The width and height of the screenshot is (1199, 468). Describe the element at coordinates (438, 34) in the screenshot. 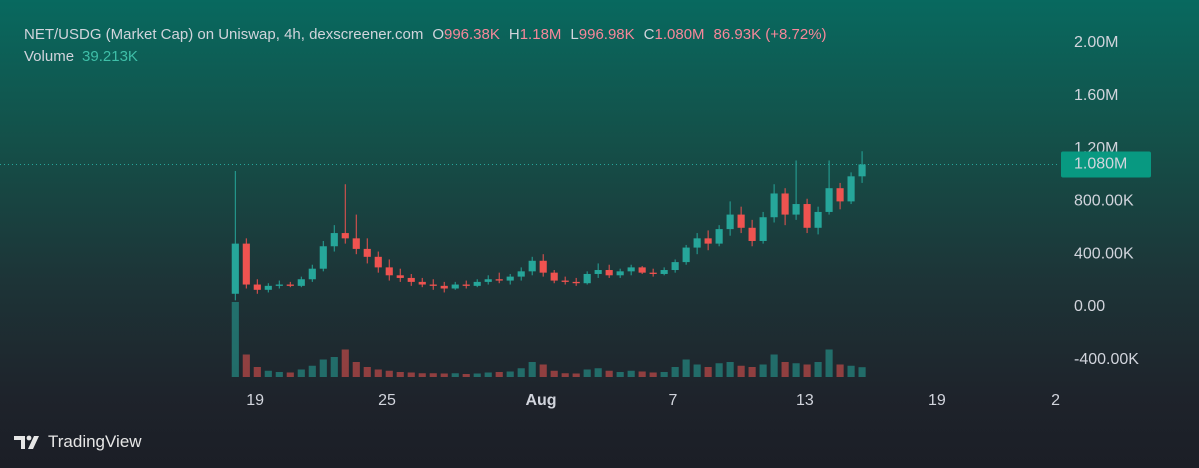

I see `ohlc-label: O` at that location.